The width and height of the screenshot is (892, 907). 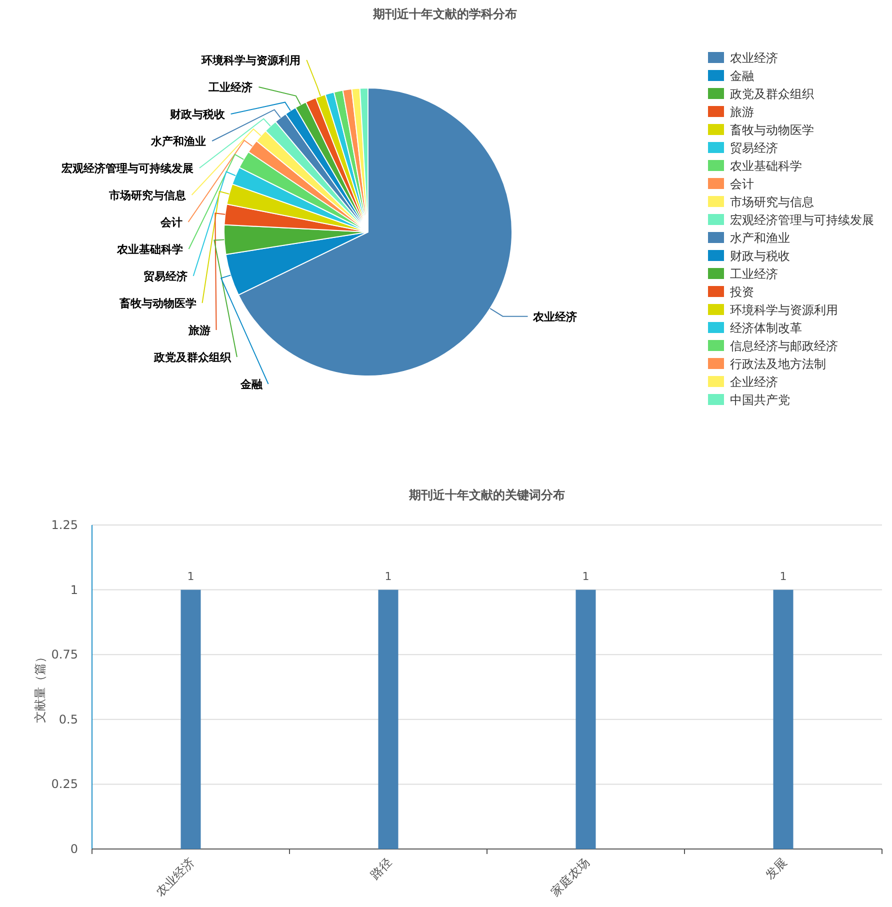 I want to click on y-tick-label: 0.5, so click(x=68, y=719).